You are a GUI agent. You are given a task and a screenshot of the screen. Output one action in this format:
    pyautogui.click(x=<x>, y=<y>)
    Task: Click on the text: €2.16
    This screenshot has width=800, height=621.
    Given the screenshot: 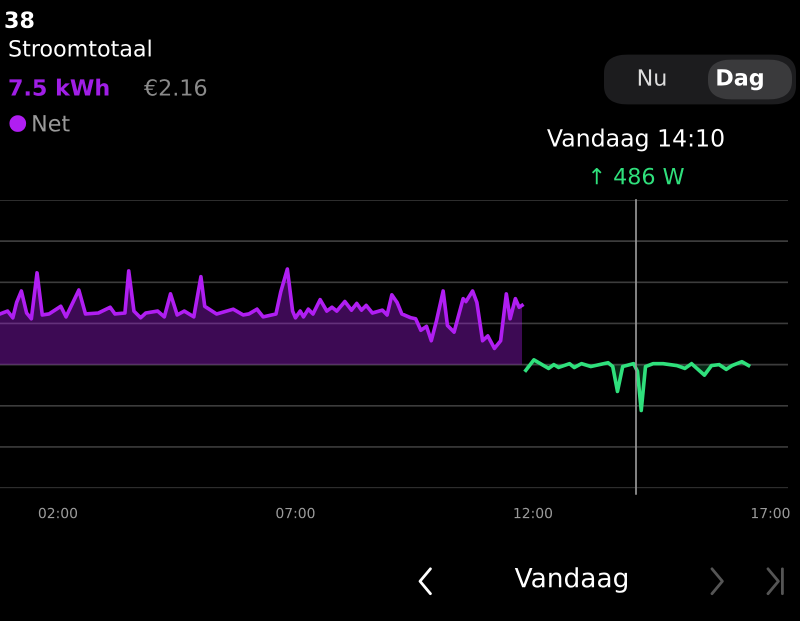 What is the action you would take?
    pyautogui.click(x=175, y=87)
    